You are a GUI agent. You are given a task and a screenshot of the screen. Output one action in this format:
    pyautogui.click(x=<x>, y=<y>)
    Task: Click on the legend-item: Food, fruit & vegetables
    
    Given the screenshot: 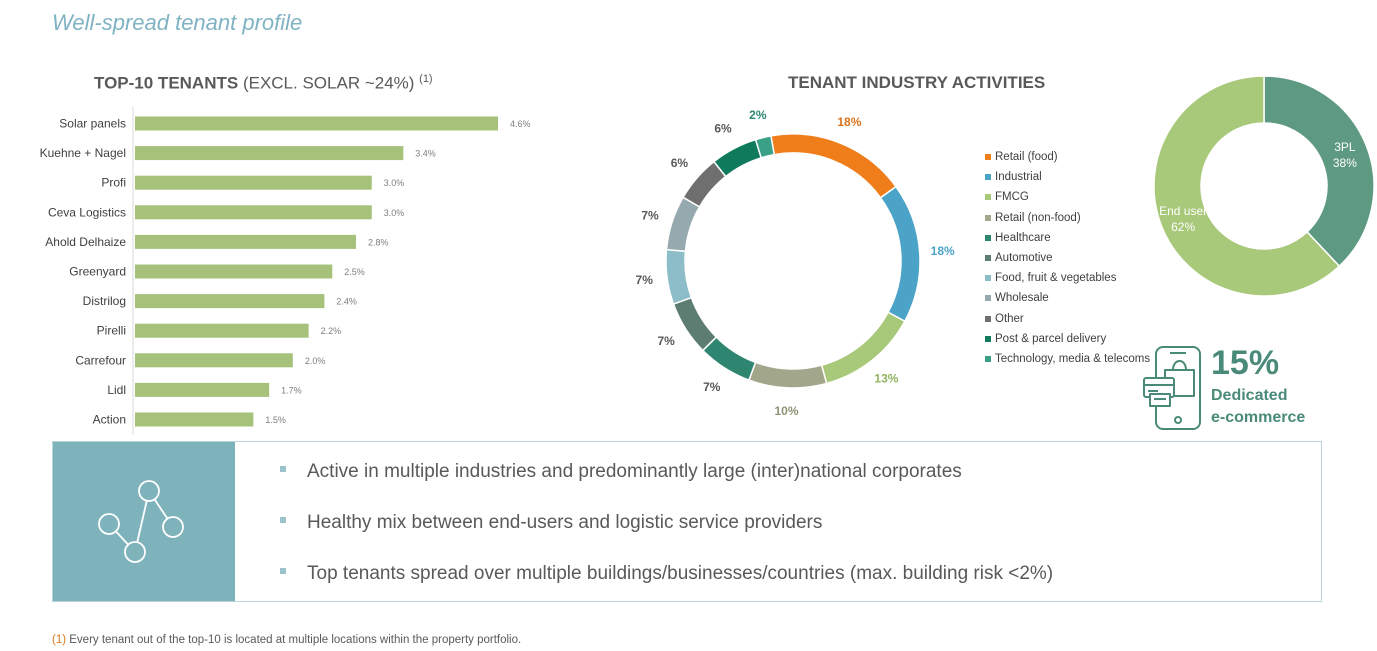 What is the action you would take?
    pyautogui.click(x=1067, y=278)
    